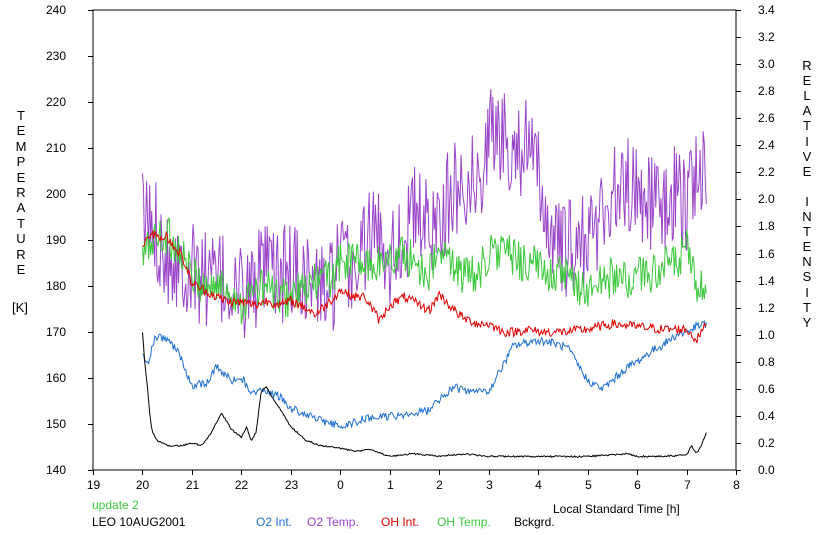 This screenshot has width=828, height=535. What do you see at coordinates (534, 522) in the screenshot?
I see `legend-entry: Bckgrd.` at bounding box center [534, 522].